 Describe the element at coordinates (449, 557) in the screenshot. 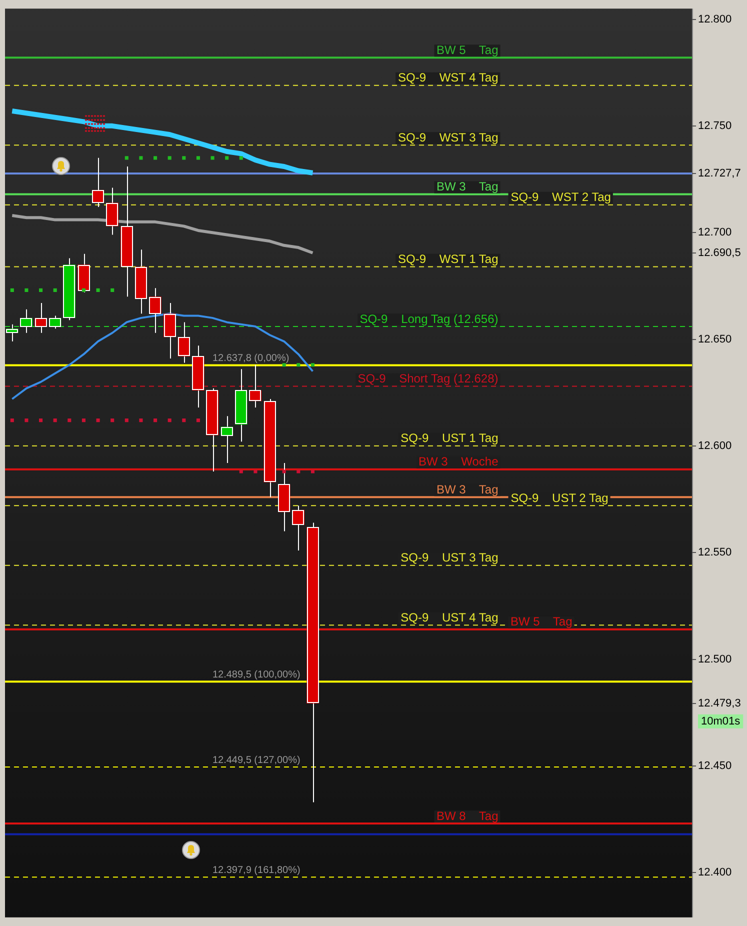

I see `ref-line-label: SQ-9 UST 3 Tag` at that location.